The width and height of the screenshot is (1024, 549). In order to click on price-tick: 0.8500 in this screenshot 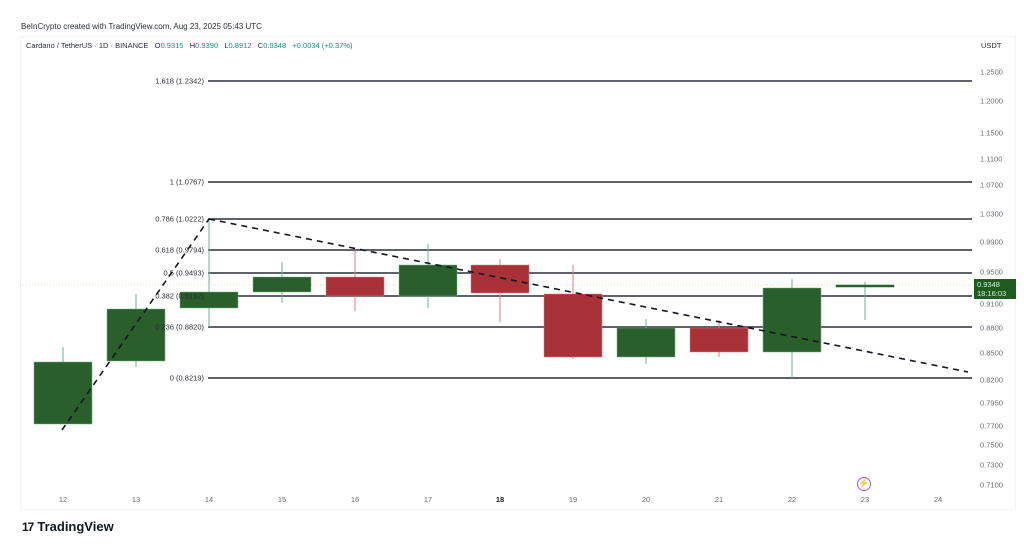, I will do `click(991, 353)`.